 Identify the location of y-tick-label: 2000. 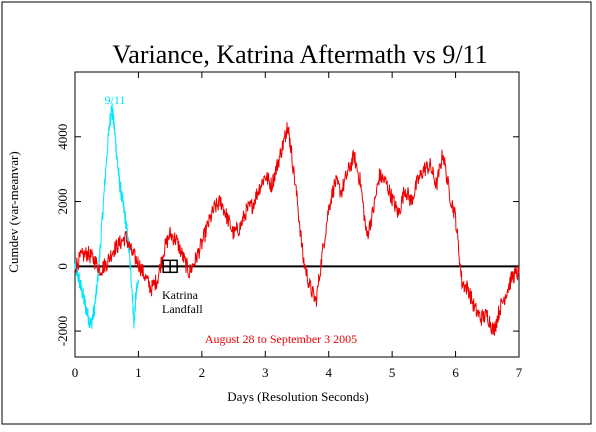
(62, 202).